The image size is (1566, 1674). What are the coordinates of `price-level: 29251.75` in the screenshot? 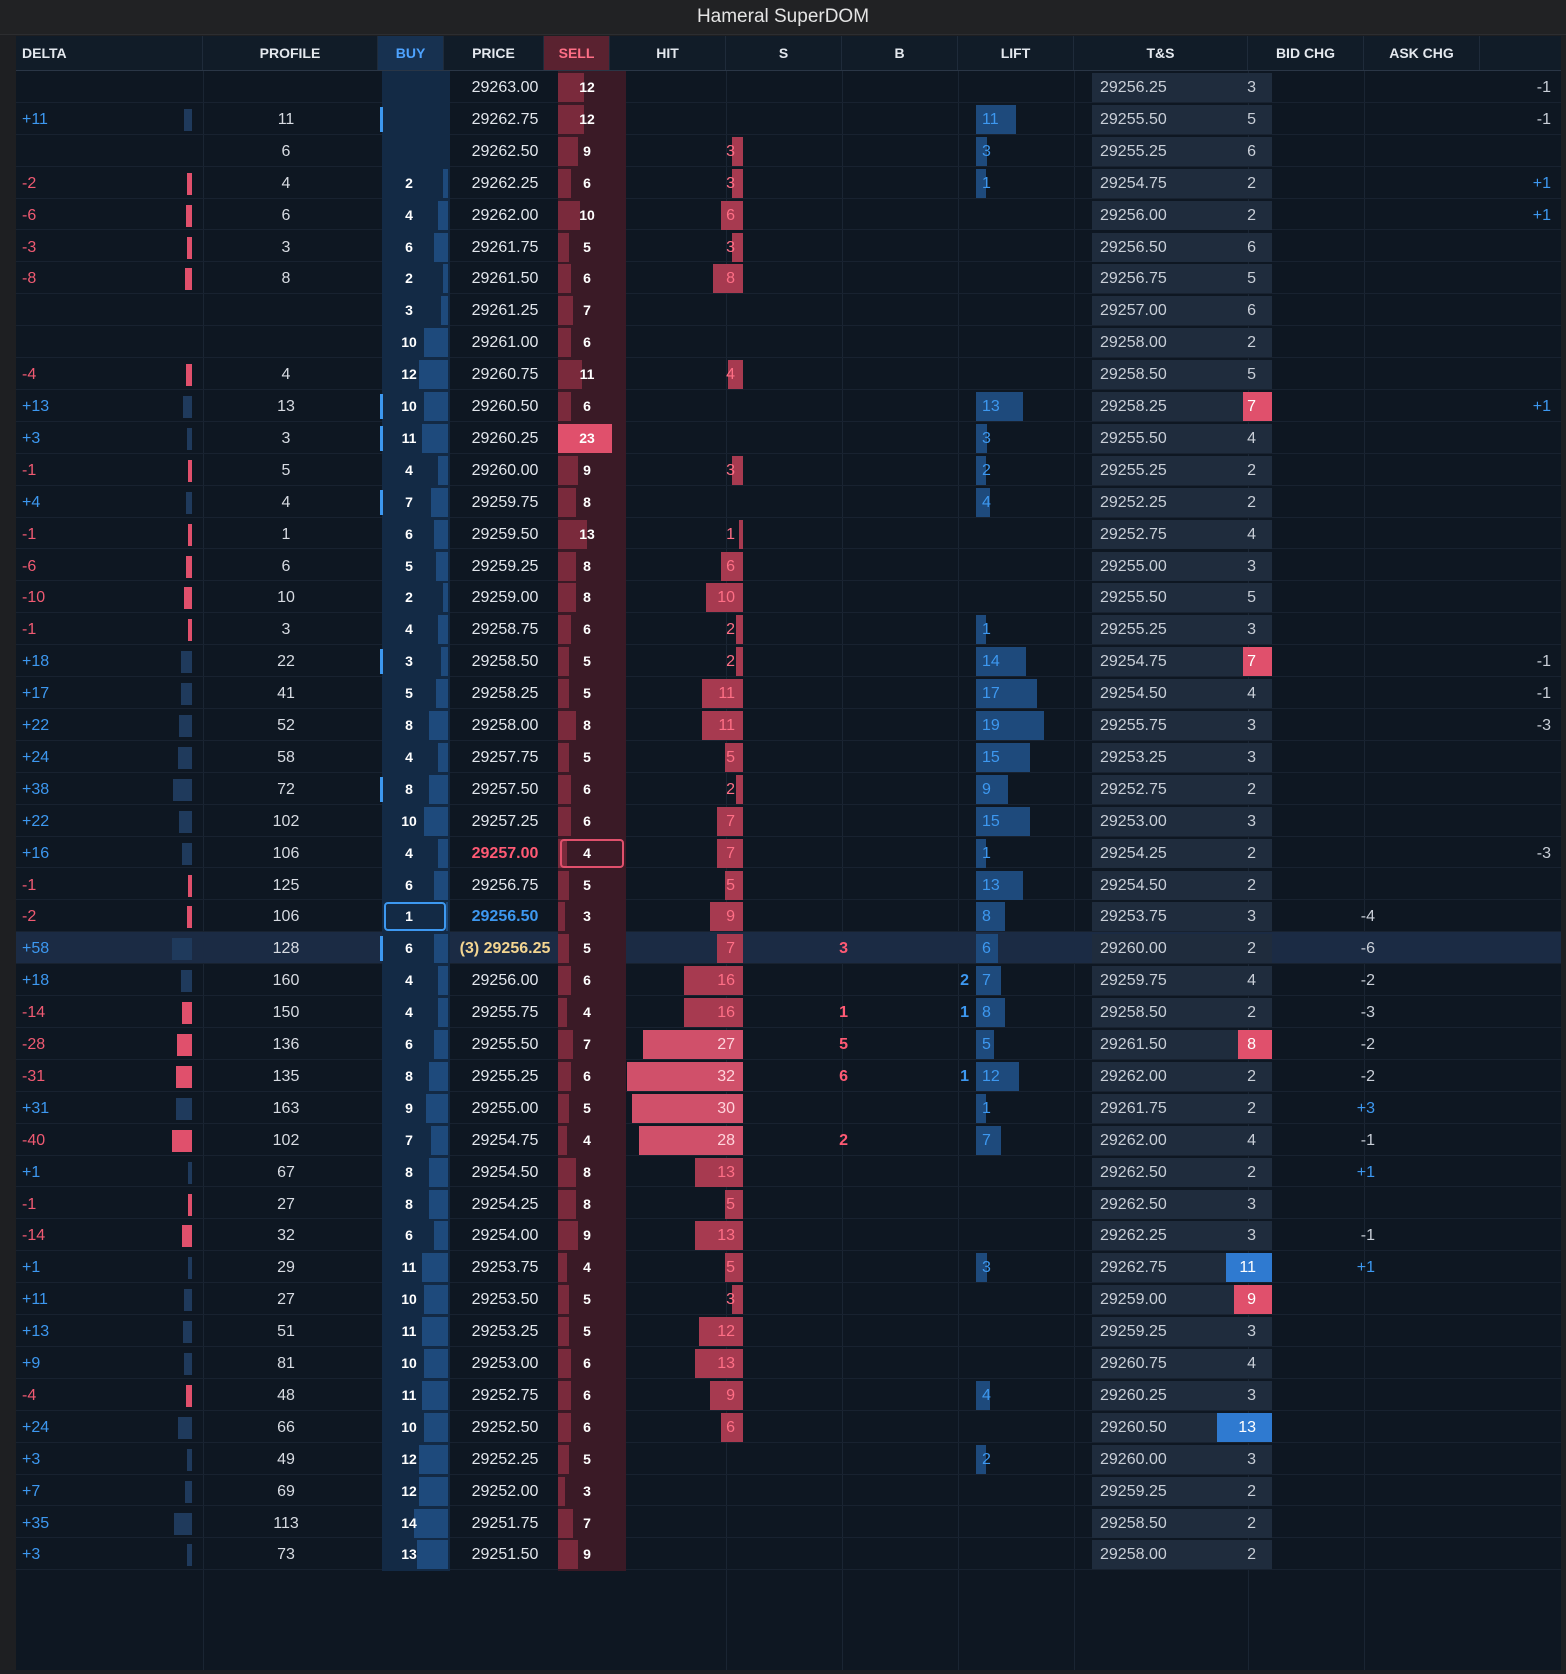 It's located at (505, 1523).